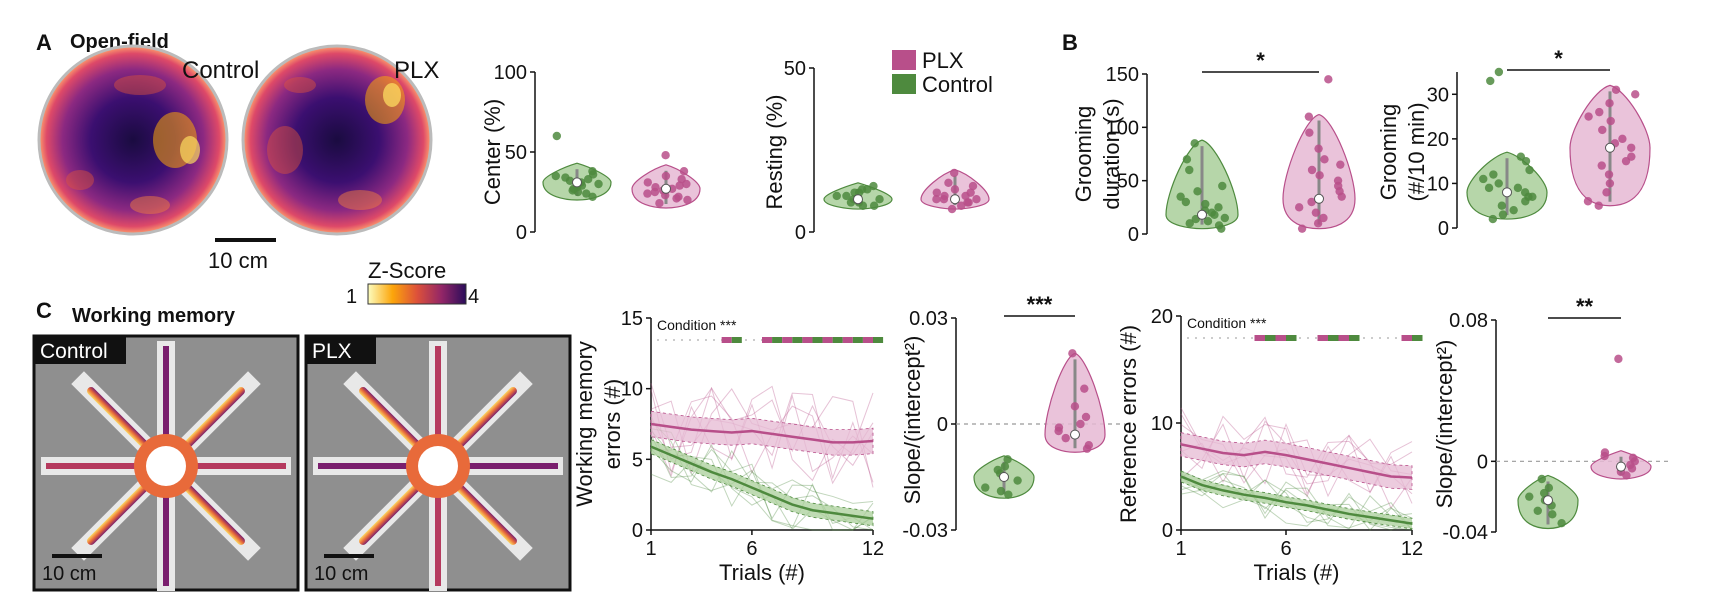 The width and height of the screenshot is (1712, 606). Describe the element at coordinates (612, 424) in the screenshot. I see `y-axis-label: errors (#)` at that location.